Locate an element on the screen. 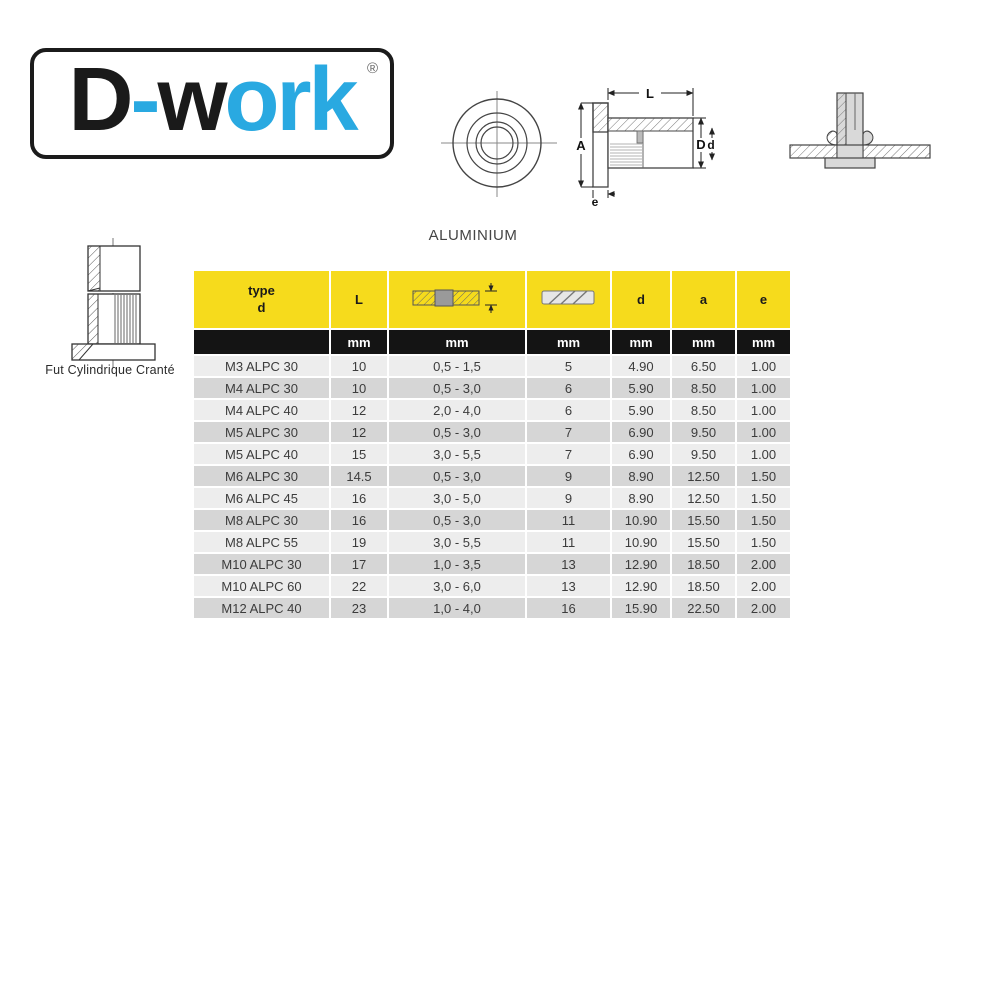  drill-diameter-icon is located at coordinates (567, 297).